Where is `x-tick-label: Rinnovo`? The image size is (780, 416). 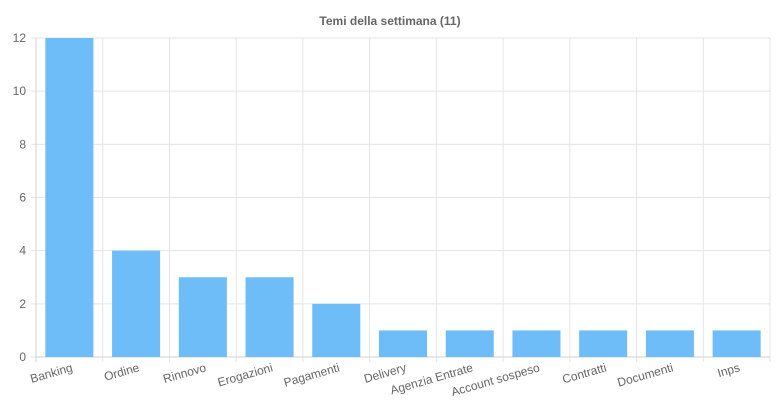 x-tick-label: Rinnovo is located at coordinates (184, 373).